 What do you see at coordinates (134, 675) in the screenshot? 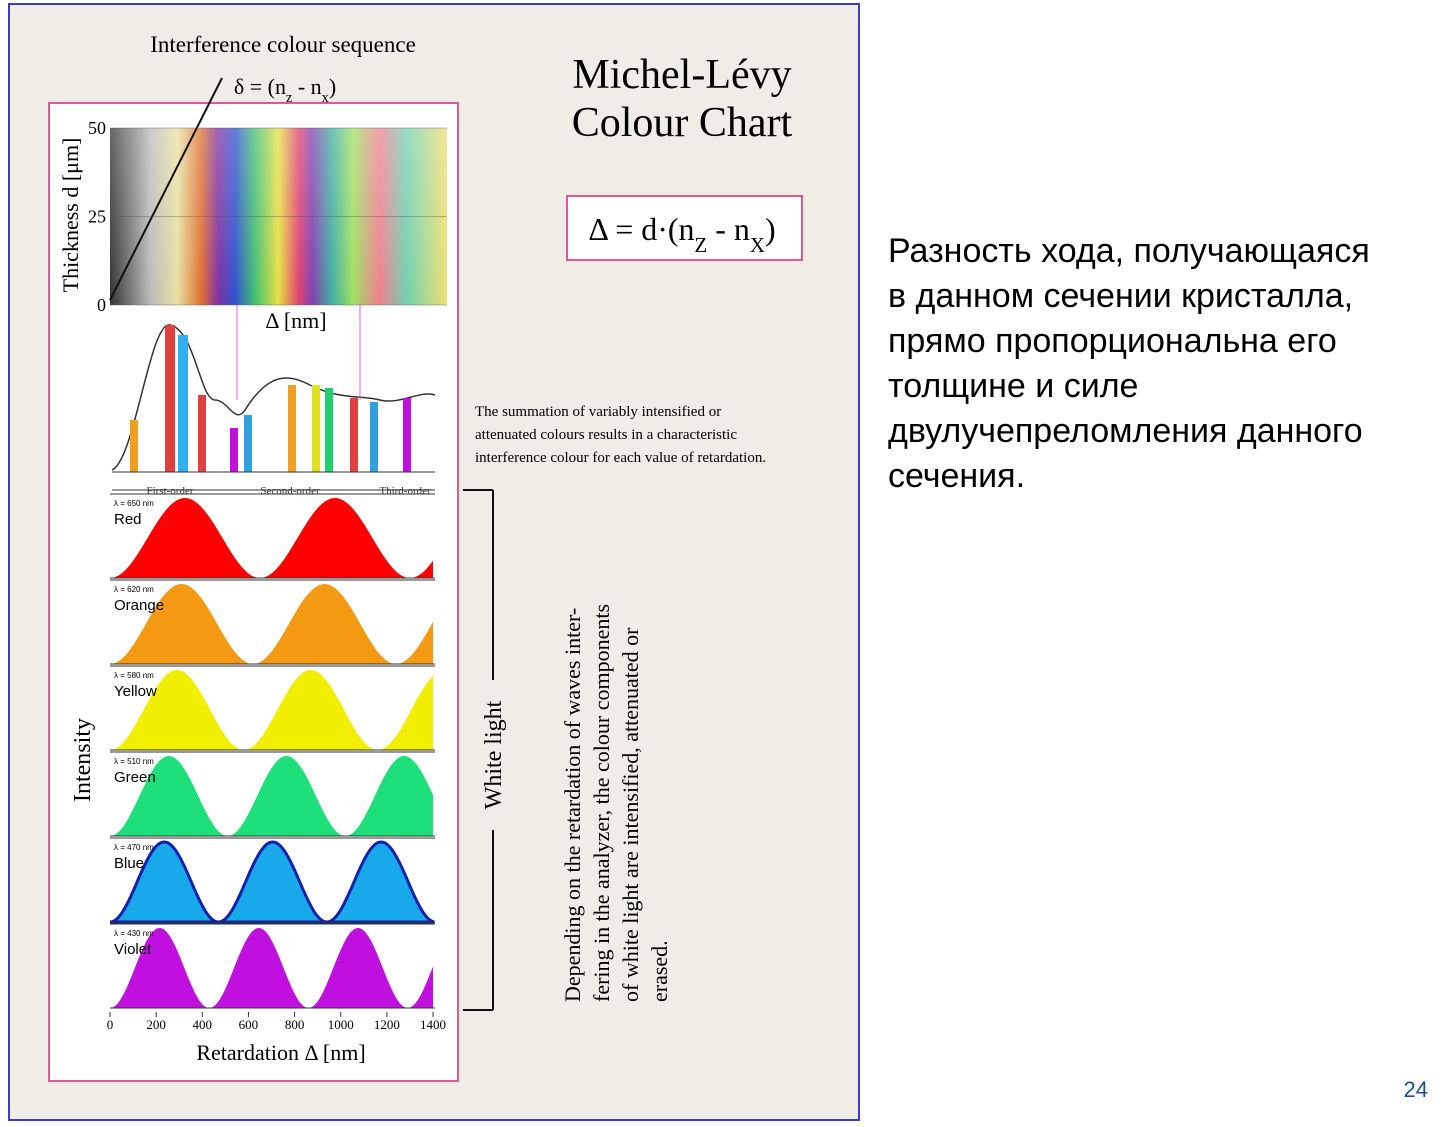
I see `wave-wavelength: λ = 580 nm` at bounding box center [134, 675].